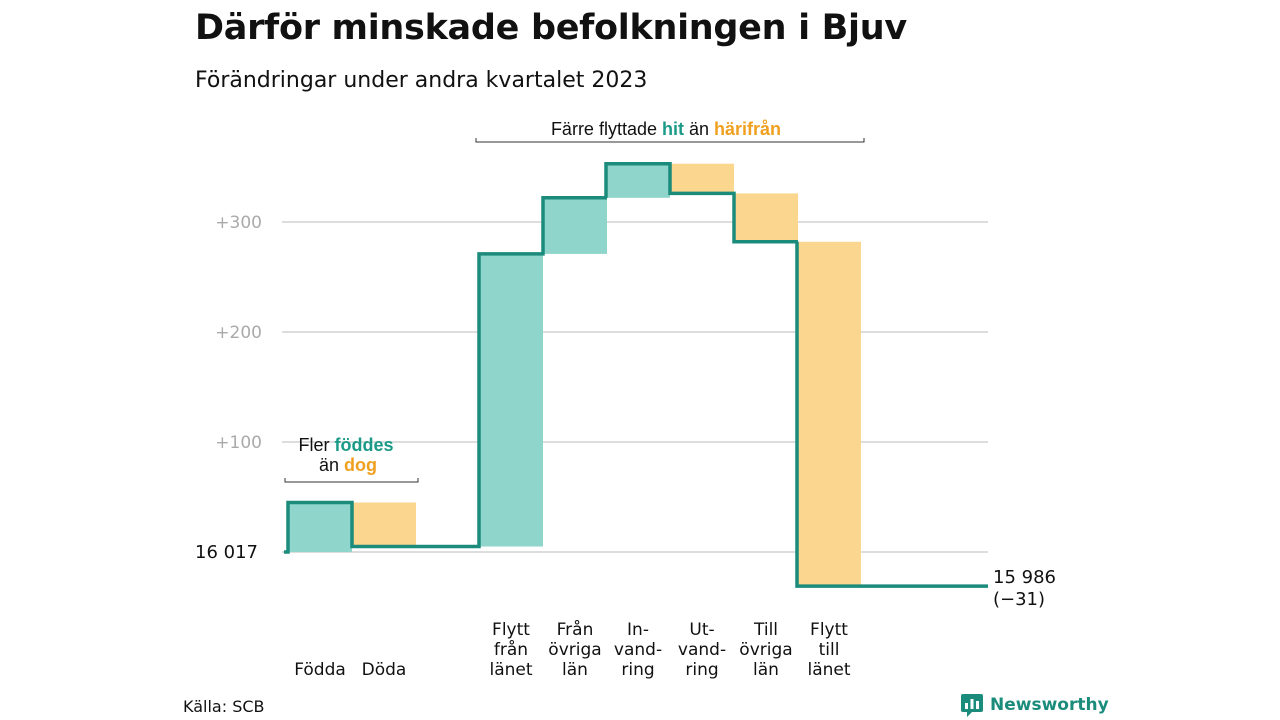 The width and height of the screenshot is (1280, 720). Describe the element at coordinates (226, 552) in the screenshot. I see `start-value-label: 16 017` at that location.